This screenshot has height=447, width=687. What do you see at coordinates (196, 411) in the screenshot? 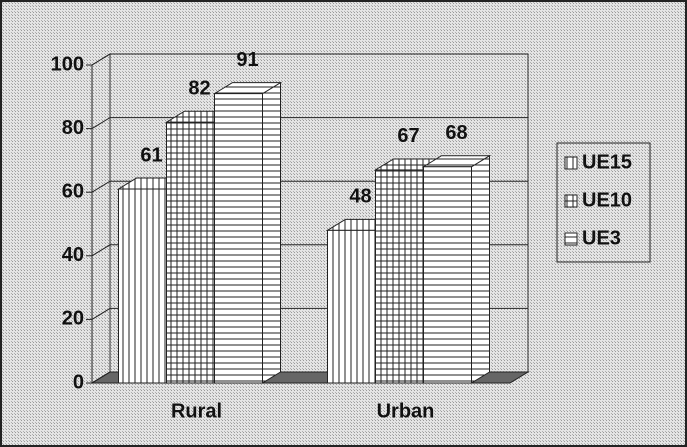
I see `x-tick-label: Rural` at bounding box center [196, 411].